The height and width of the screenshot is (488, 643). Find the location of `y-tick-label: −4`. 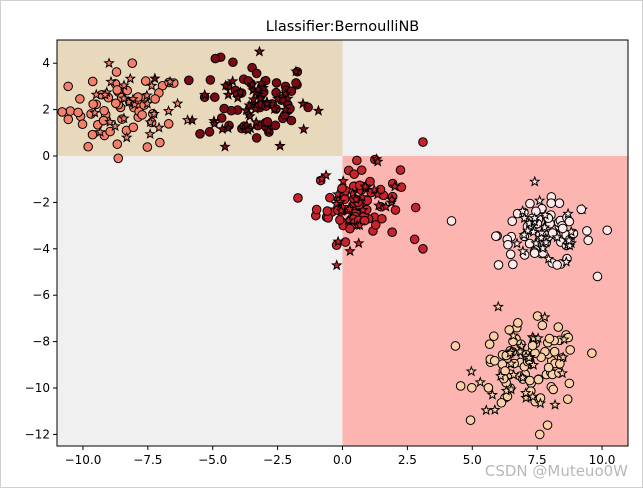

y-tick-label: −4 is located at coordinates (41, 249).